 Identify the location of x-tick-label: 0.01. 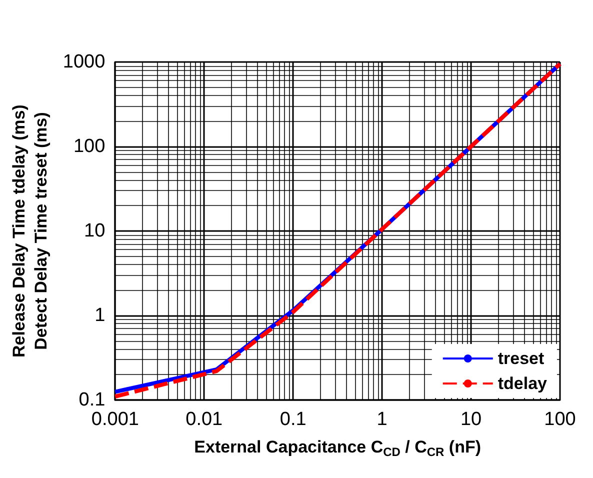
(204, 419).